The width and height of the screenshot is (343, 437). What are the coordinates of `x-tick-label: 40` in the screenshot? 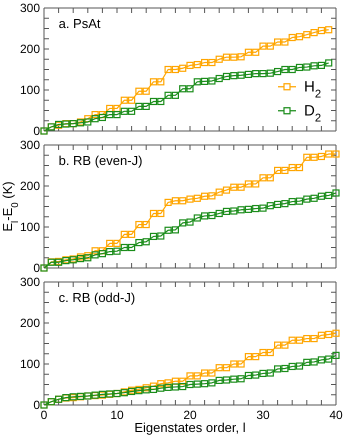 It's located at (336, 415).